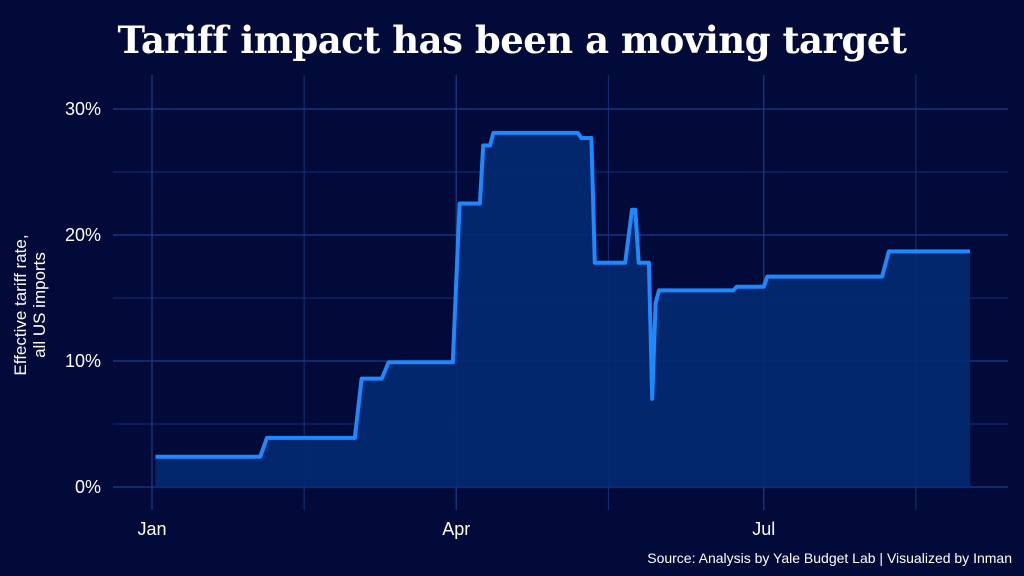  I want to click on x-tick-label: Apr, so click(456, 529).